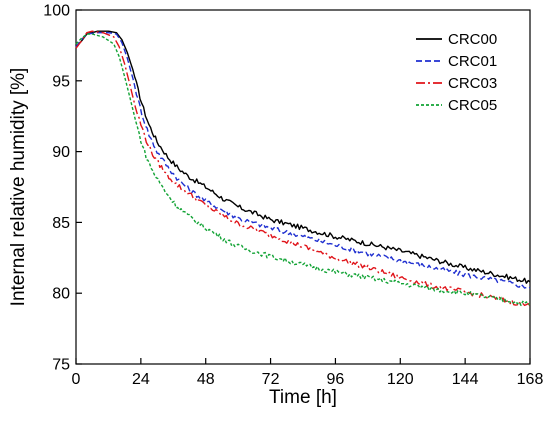 The height and width of the screenshot is (426, 550). Describe the element at coordinates (61, 294) in the screenshot. I see `y-tick-label: 80` at that location.